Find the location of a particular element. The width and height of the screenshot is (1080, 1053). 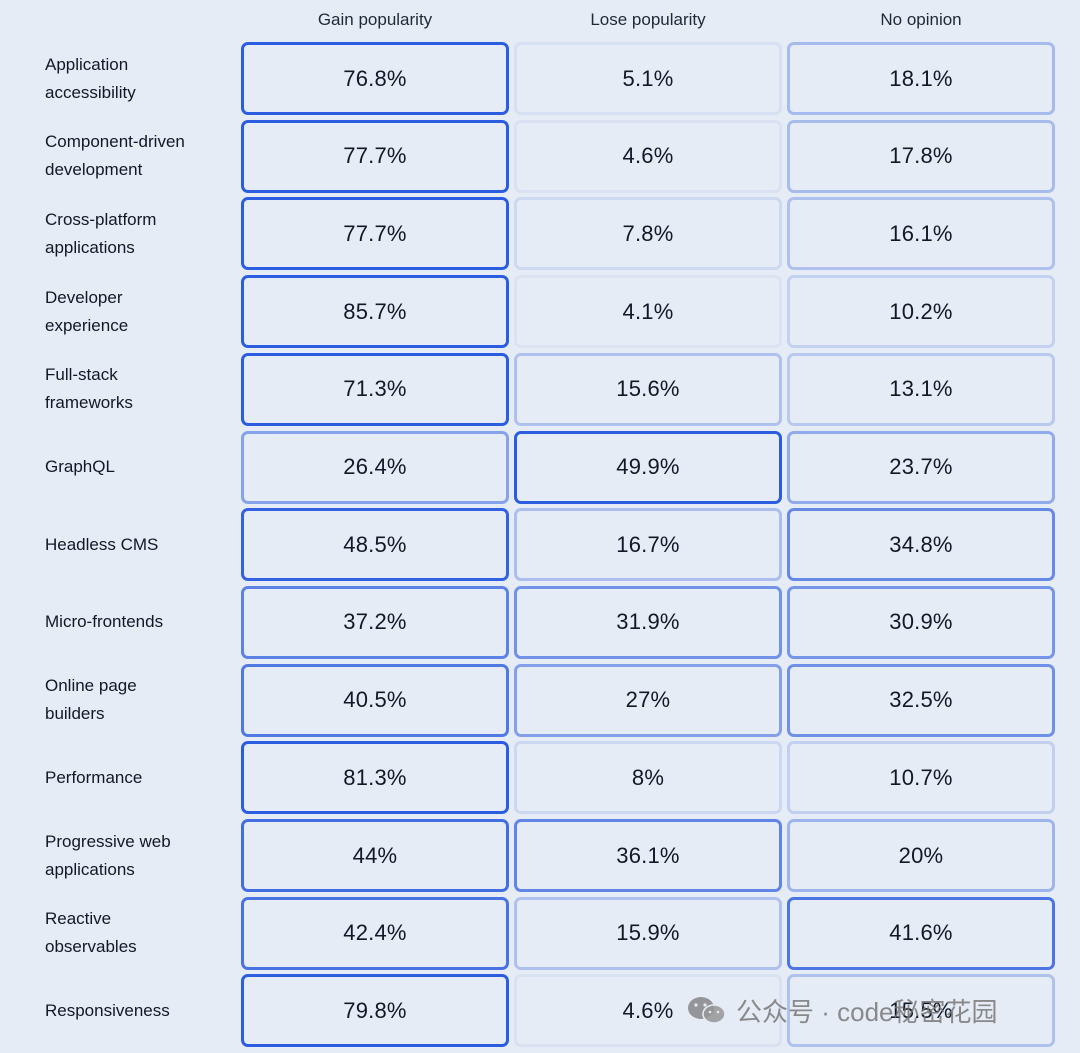

heatmap-cell: 23.7% is located at coordinates (921, 467).